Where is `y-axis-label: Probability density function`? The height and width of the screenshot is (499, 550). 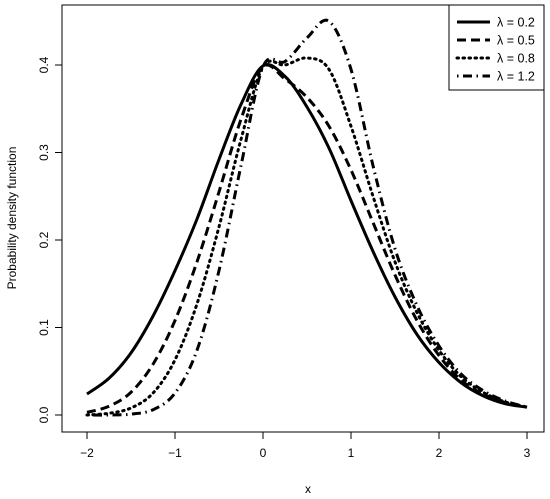
y-axis-label: Probability density function is located at coordinates (12, 218).